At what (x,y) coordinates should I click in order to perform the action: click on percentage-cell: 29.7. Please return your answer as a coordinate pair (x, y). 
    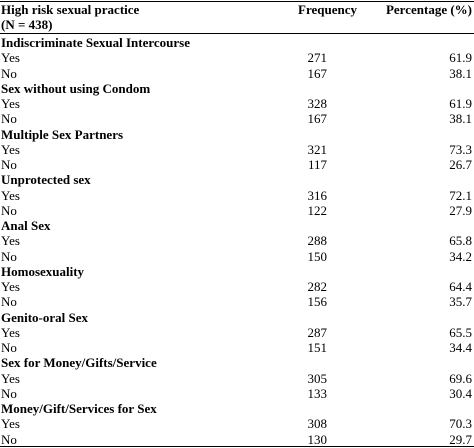
    Looking at the image, I should click on (460, 439).